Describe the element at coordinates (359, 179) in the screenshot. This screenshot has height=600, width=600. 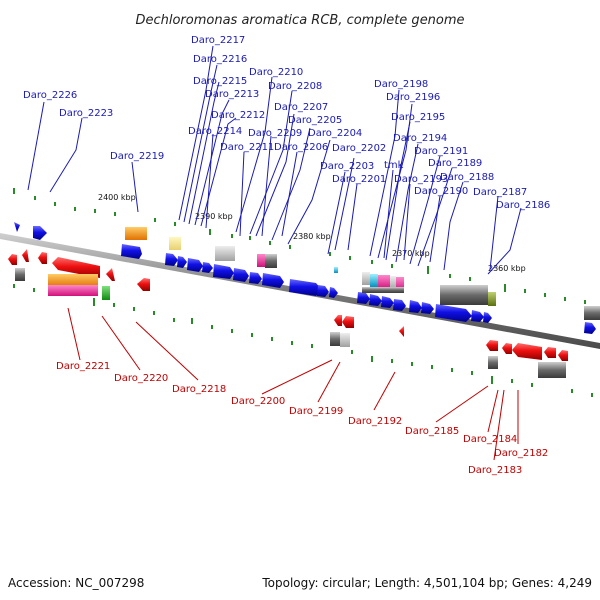
I see `gene-label: Daro_2201` at that location.